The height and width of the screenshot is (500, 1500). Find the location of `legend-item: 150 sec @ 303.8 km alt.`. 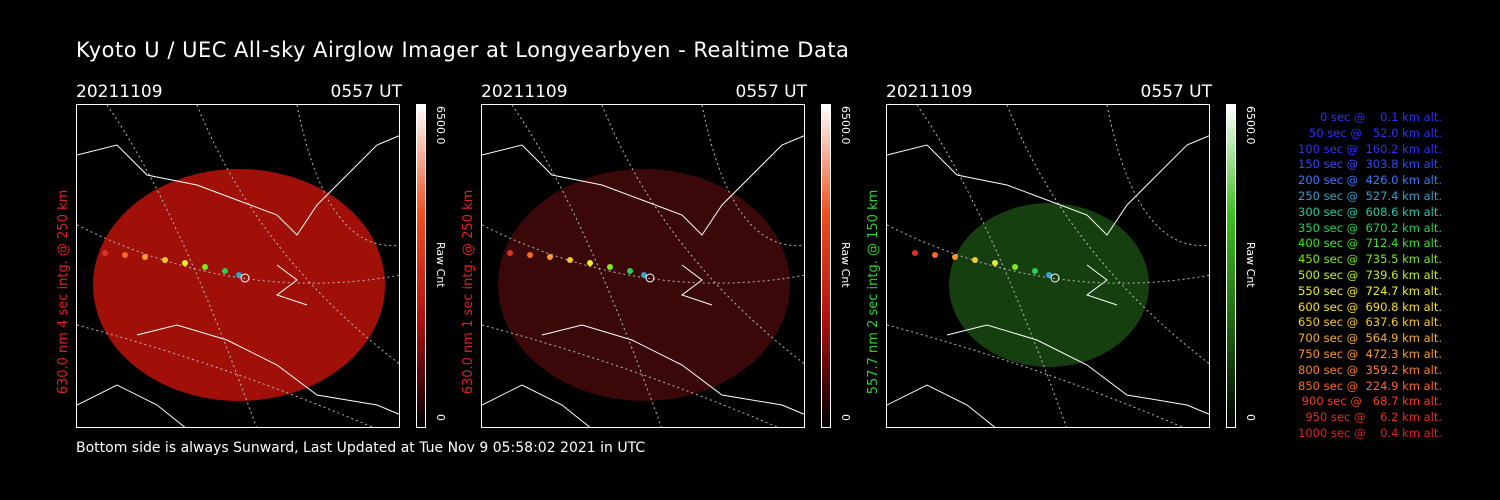

legend-item: 150 sec @ 303.8 km alt. is located at coordinates (1368, 164).